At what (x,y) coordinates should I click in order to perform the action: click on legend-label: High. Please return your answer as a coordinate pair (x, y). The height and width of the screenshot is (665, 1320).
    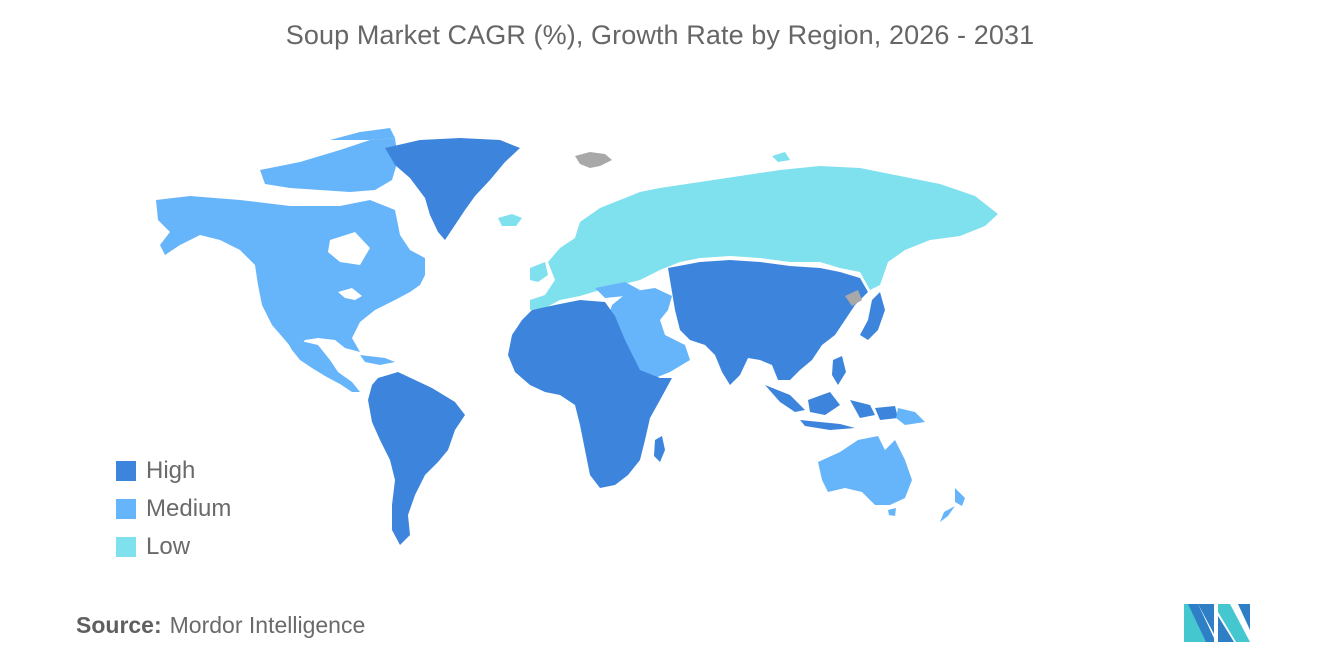
    Looking at the image, I should click on (171, 470).